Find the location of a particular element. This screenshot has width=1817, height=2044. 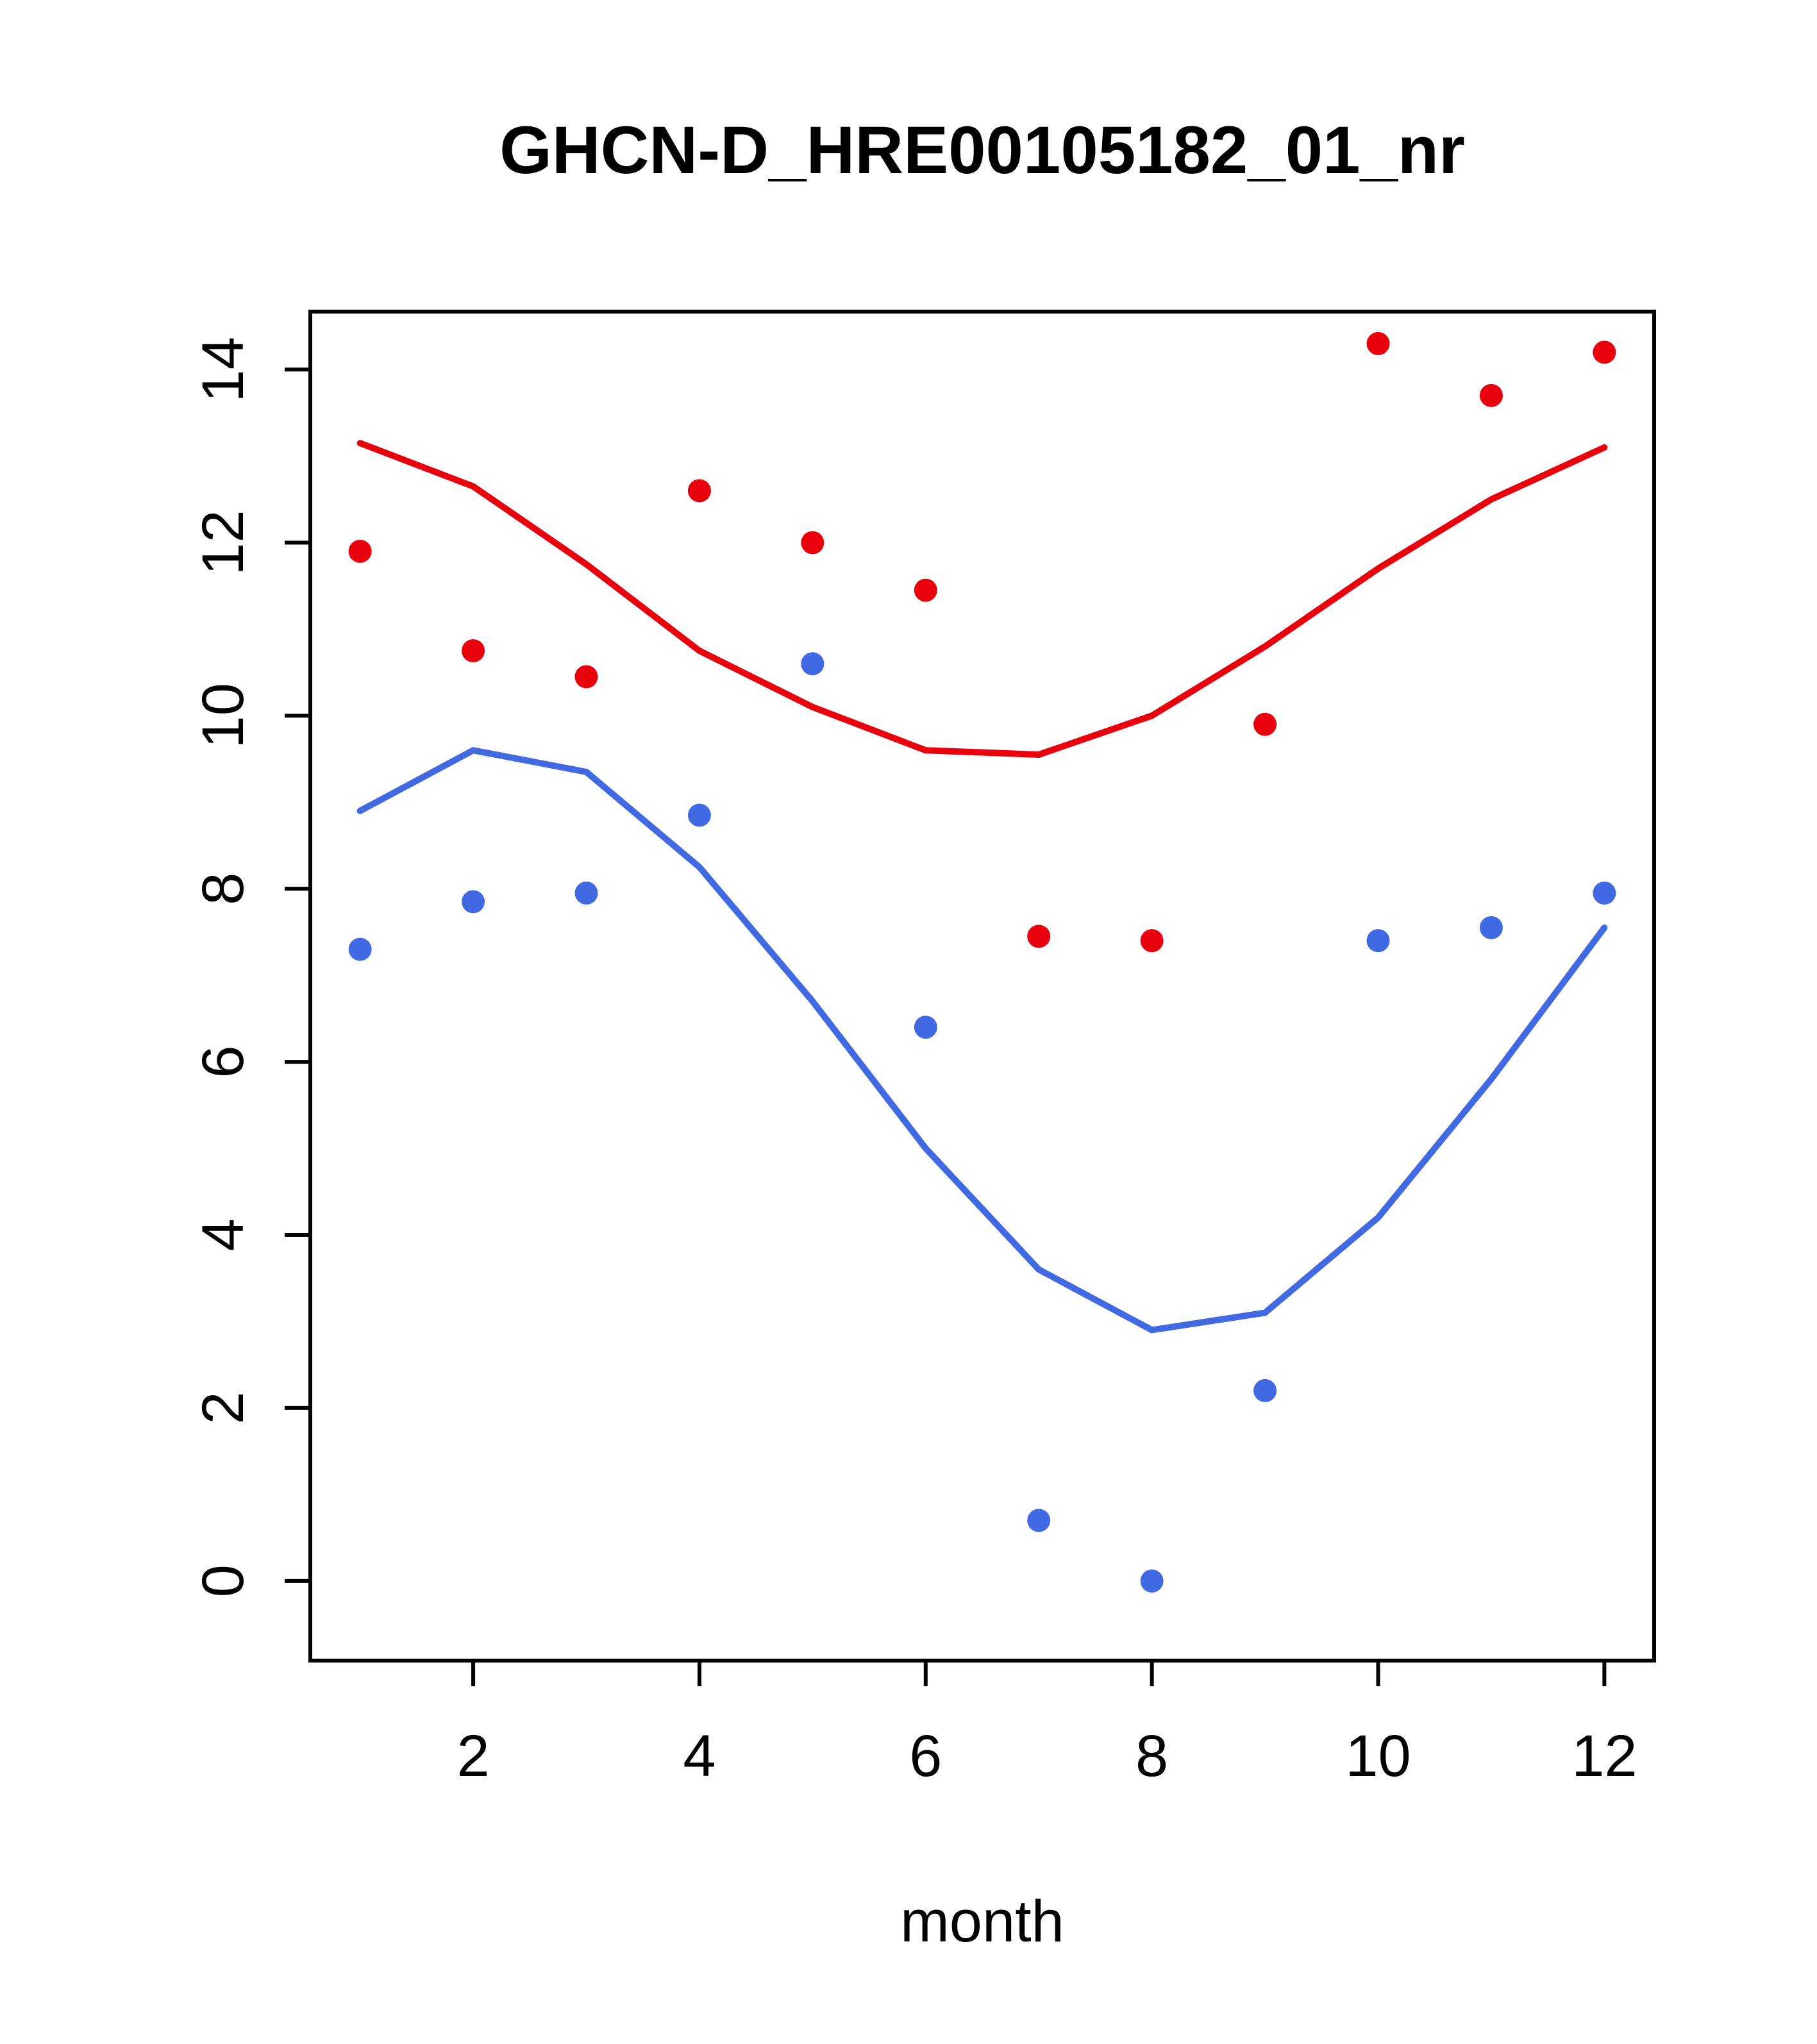

x-tick-label: 10 is located at coordinates (1378, 1756).